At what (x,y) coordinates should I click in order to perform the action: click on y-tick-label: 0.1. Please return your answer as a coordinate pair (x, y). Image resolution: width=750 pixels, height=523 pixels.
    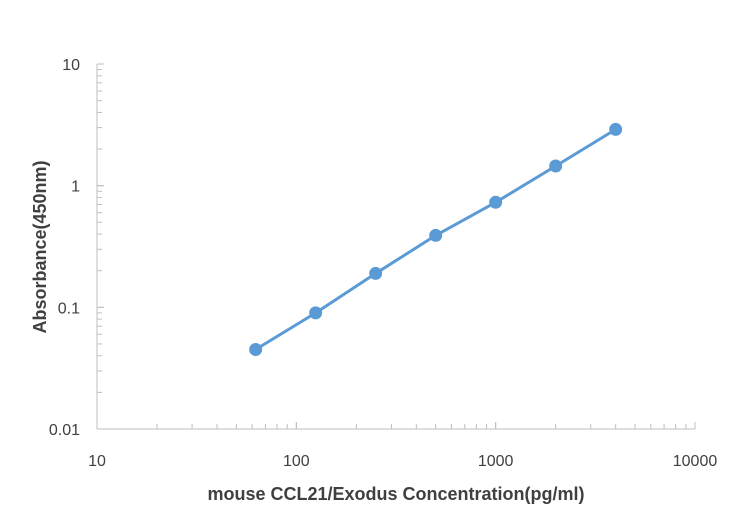
    Looking at the image, I should click on (69, 308).